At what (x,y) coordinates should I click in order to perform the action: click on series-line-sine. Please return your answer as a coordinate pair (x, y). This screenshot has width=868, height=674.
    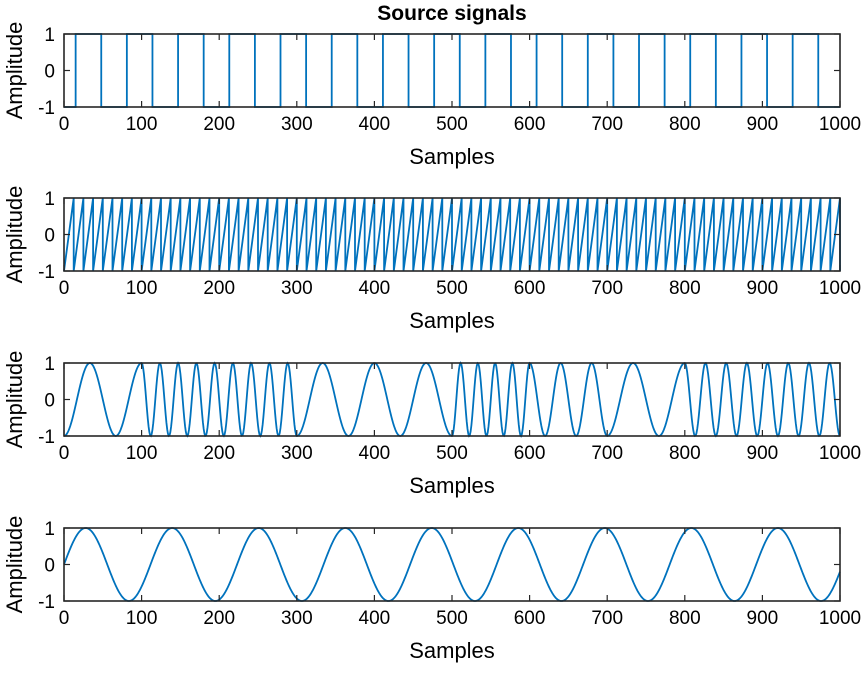
    Looking at the image, I should click on (452, 564).